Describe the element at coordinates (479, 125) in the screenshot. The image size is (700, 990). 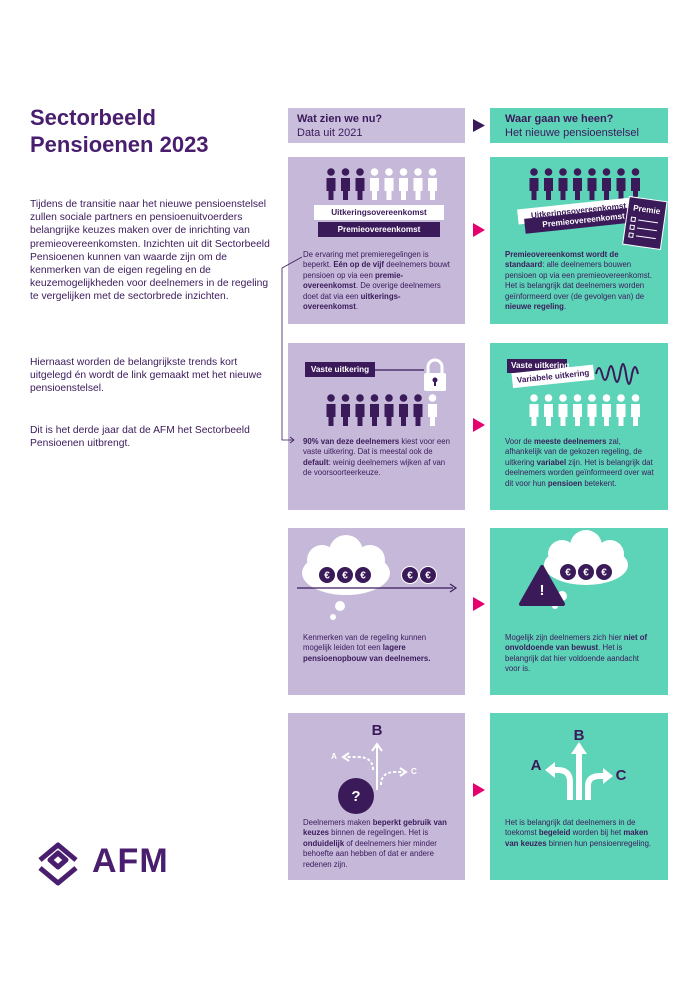
I see `arrow` at that location.